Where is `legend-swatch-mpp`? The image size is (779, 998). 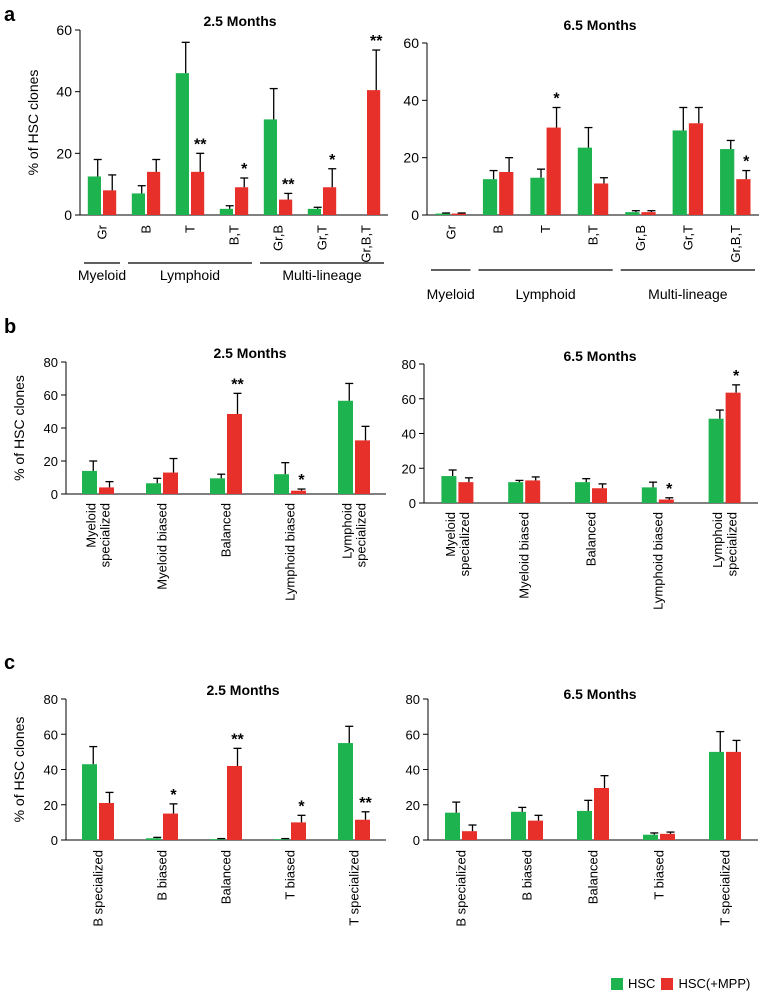 legend-swatch-mpp is located at coordinates (667, 983).